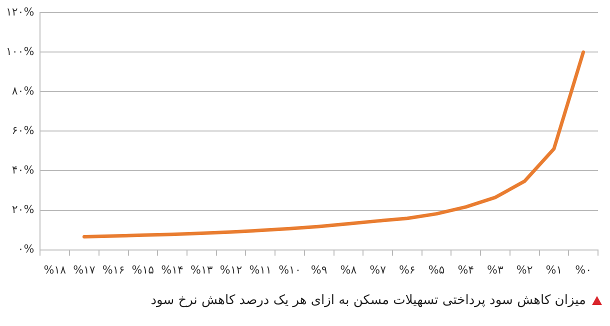 The width and height of the screenshot is (610, 326). Describe the element at coordinates (407, 269) in the screenshot. I see `x-tick-label: %۶` at that location.